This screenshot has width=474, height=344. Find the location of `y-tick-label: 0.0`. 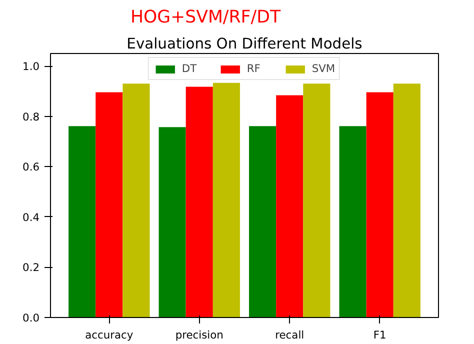

y-tick-label: 0.0 is located at coordinates (31, 318).